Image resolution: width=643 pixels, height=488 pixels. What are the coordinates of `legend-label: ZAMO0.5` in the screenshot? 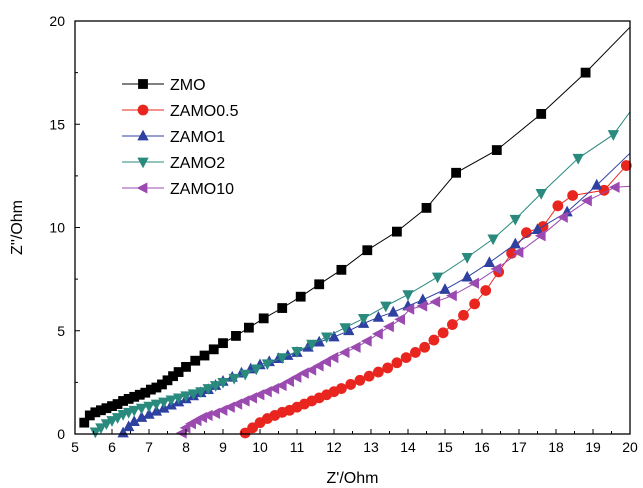 It's located at (204, 111).